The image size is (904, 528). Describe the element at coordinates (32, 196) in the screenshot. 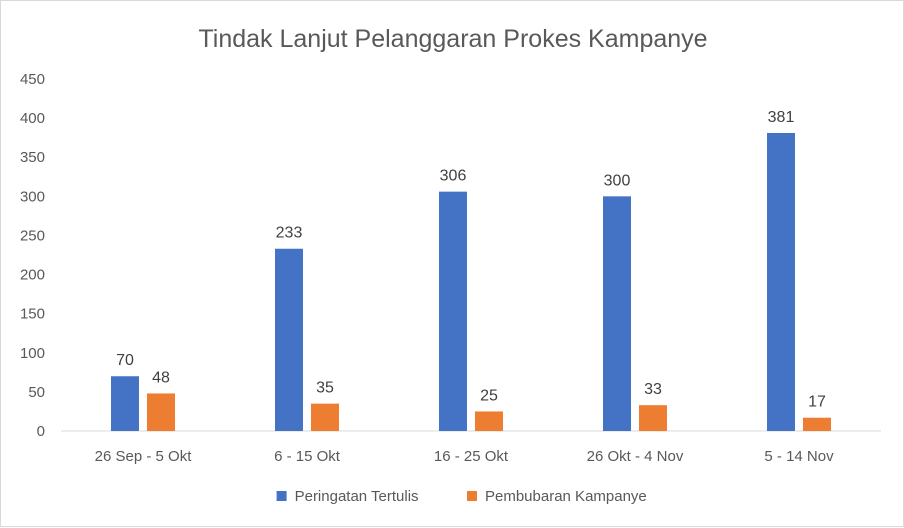

I see `y-tick-label-6: 300` at that location.